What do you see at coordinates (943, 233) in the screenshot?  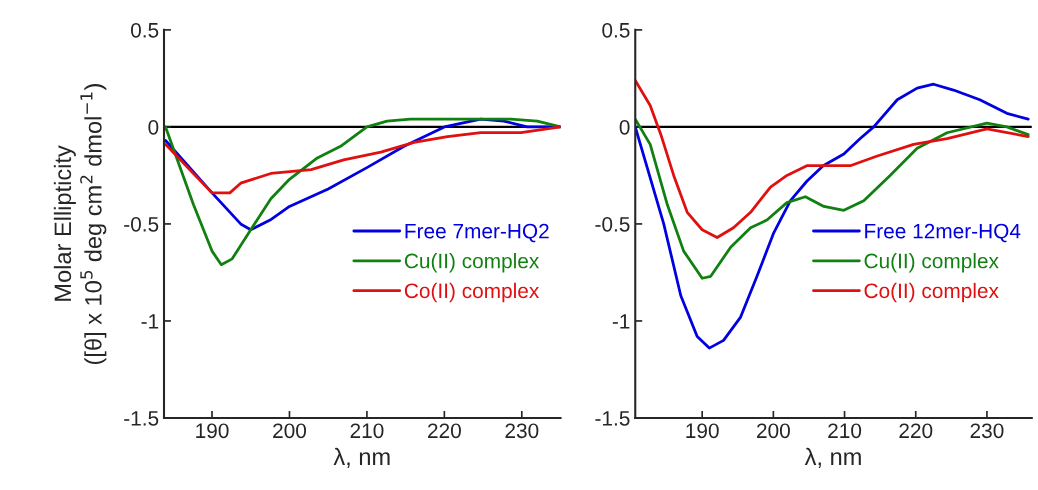 I see `legend-label: Free 12mer-HQ4` at bounding box center [943, 233].